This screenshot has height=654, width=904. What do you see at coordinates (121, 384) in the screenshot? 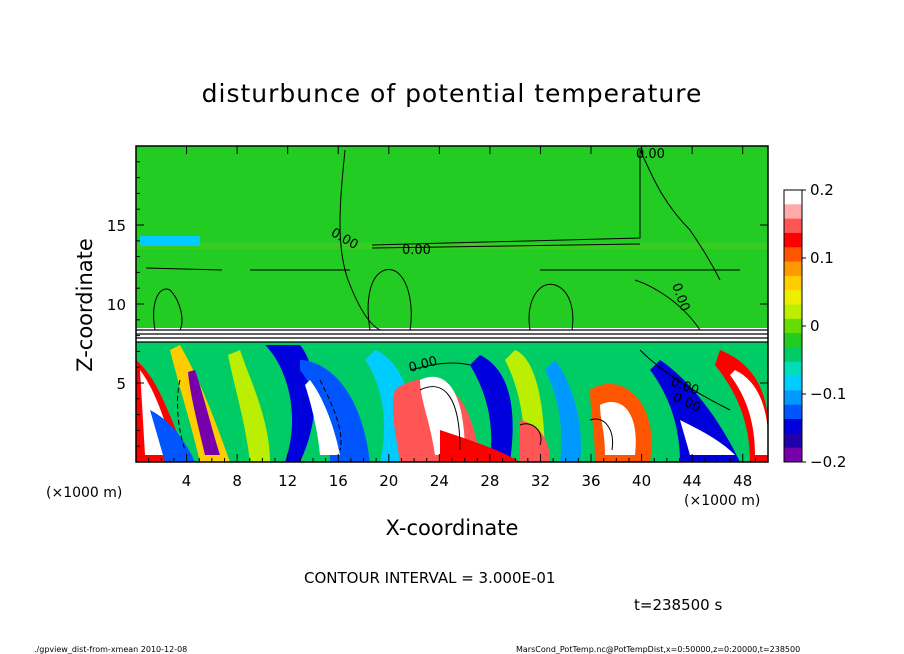
I see `y-tick-label: 5` at bounding box center [121, 384].